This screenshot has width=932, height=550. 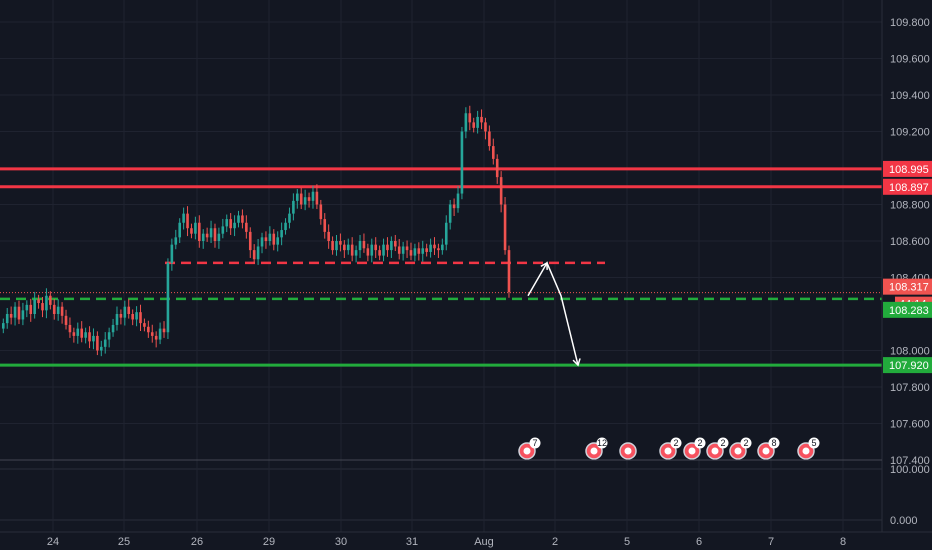 What do you see at coordinates (910, 242) in the screenshot?
I see `y-tick-label: 108.600` at bounding box center [910, 242].